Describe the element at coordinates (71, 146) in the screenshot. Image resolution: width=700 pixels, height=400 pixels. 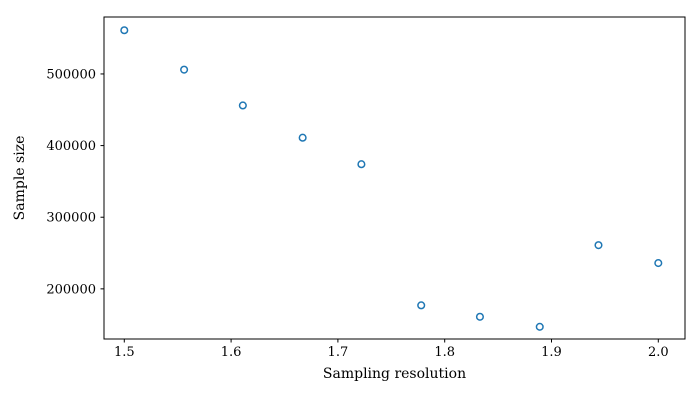
I see `y-tick-label: 400000` at that location.